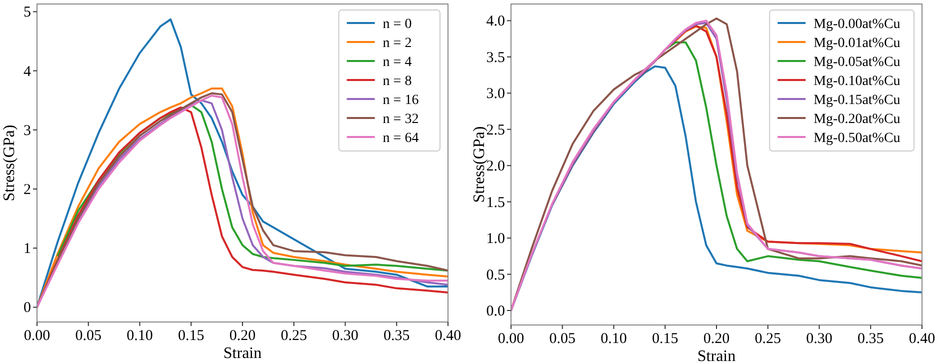  I want to click on legend-label: n = 32, so click(400, 119).